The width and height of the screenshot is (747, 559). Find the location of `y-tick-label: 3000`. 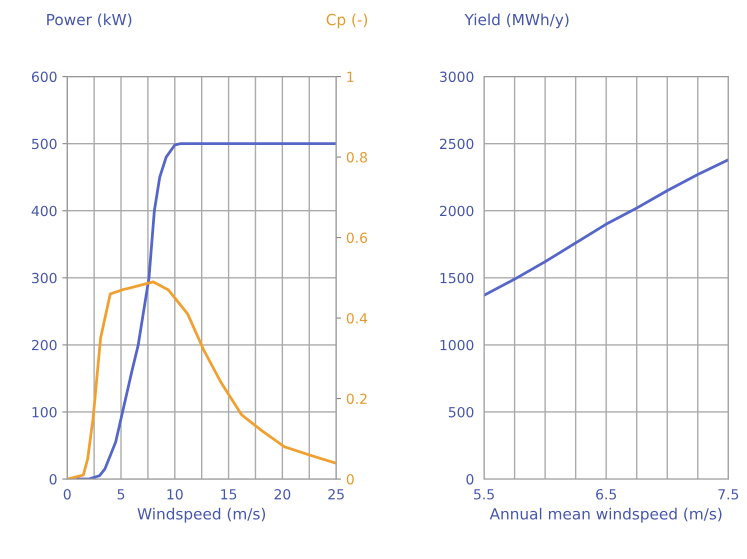

y-tick-label: 3000 is located at coordinates (457, 77).